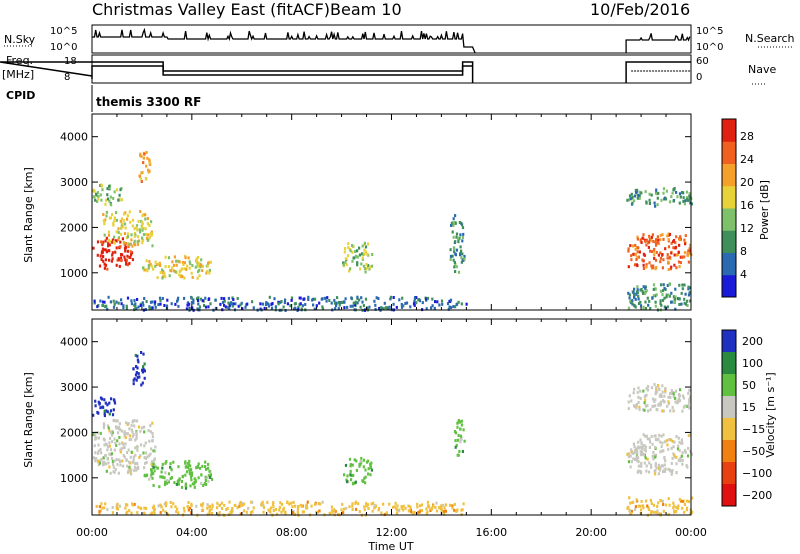 The height and width of the screenshot is (554, 800). Describe the element at coordinates (747, 182) in the screenshot. I see `colorbar-tick-label: 20` at that location.